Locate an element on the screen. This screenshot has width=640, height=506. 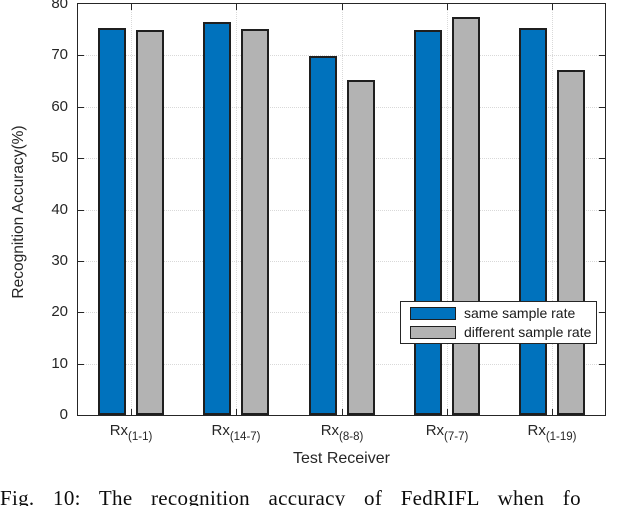
y-tick-label: 10 is located at coordinates (59, 363).